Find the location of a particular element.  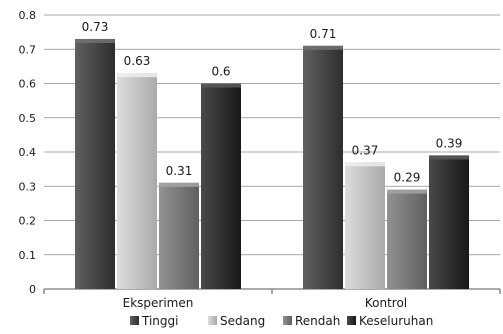

legend-label: Keseluruhan is located at coordinates (396, 321).